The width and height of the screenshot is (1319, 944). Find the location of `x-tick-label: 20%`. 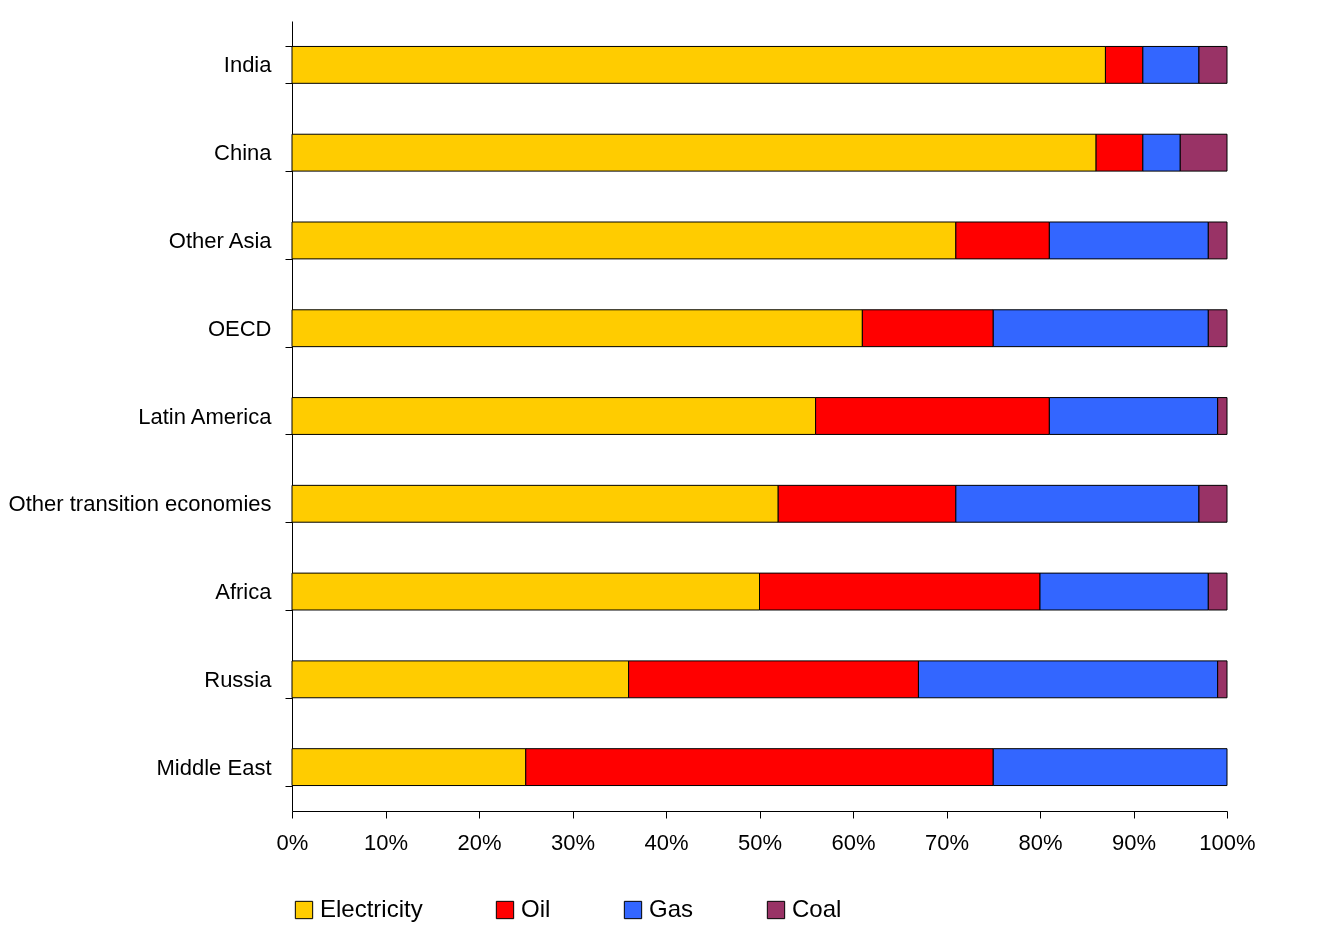

x-tick-label: 20% is located at coordinates (479, 842).